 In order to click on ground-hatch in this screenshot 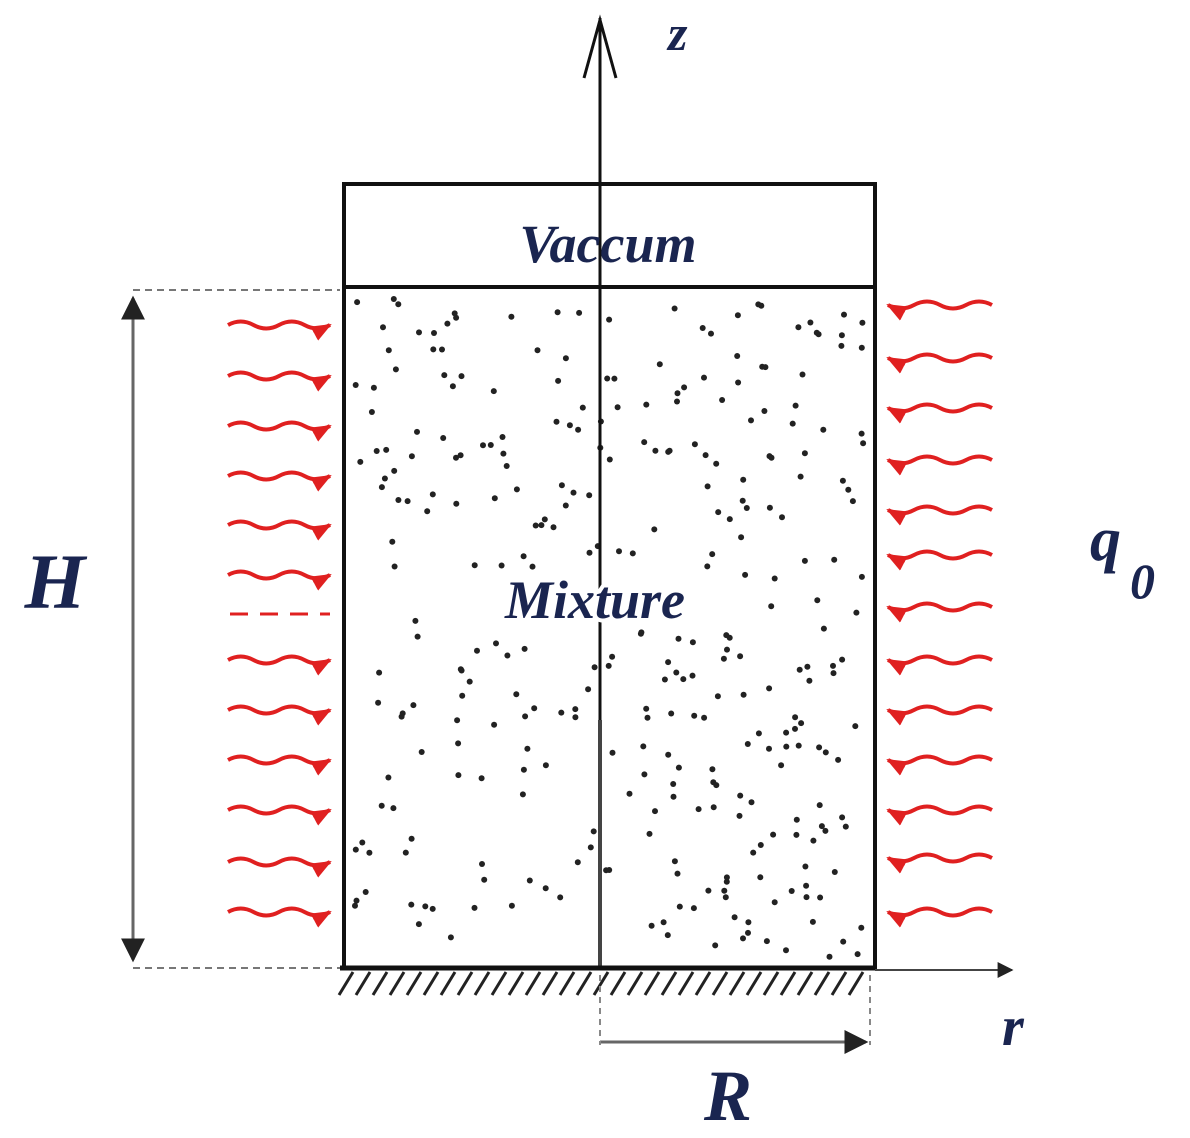, I will do `click(601, 983)`.